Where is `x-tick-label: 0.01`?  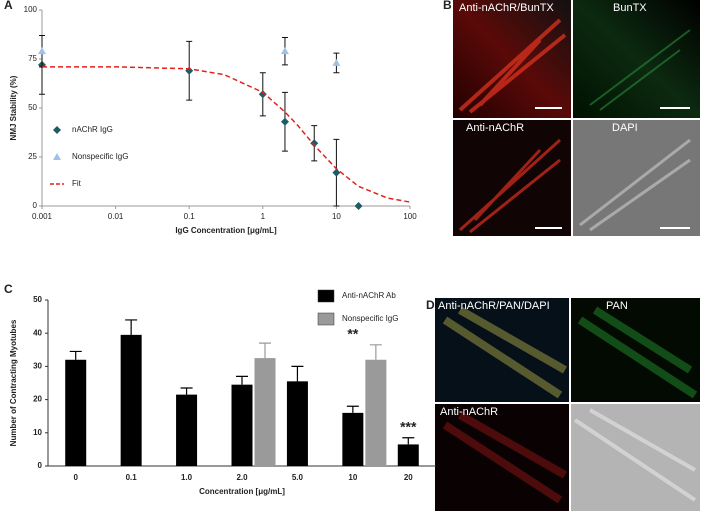
x-tick-label: 0.01 is located at coordinates (116, 216).